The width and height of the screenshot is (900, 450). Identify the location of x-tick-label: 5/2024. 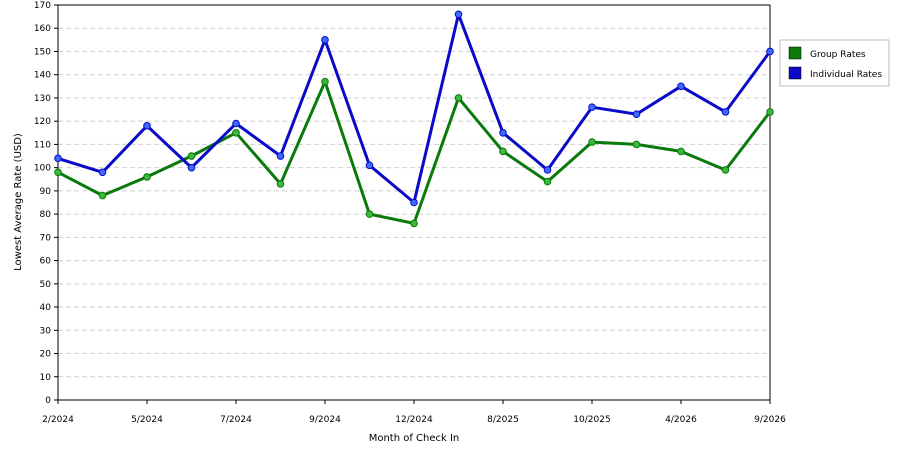
(147, 420).